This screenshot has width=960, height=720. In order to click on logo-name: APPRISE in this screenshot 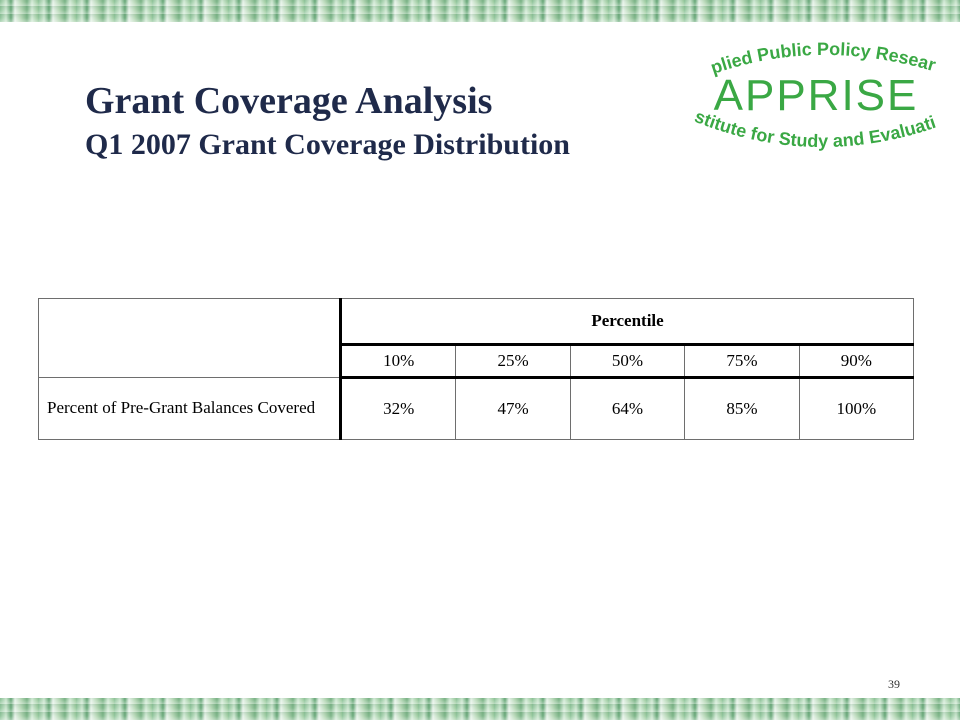, I will do `click(816, 95)`.